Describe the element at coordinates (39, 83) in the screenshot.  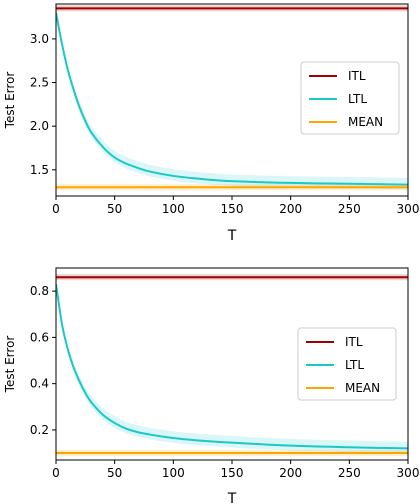
I see `y-tick-label: 2.5` at that location.